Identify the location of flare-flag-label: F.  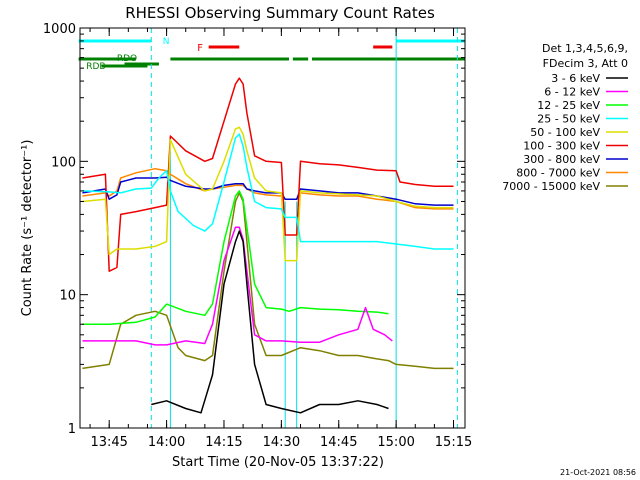
(200, 48).